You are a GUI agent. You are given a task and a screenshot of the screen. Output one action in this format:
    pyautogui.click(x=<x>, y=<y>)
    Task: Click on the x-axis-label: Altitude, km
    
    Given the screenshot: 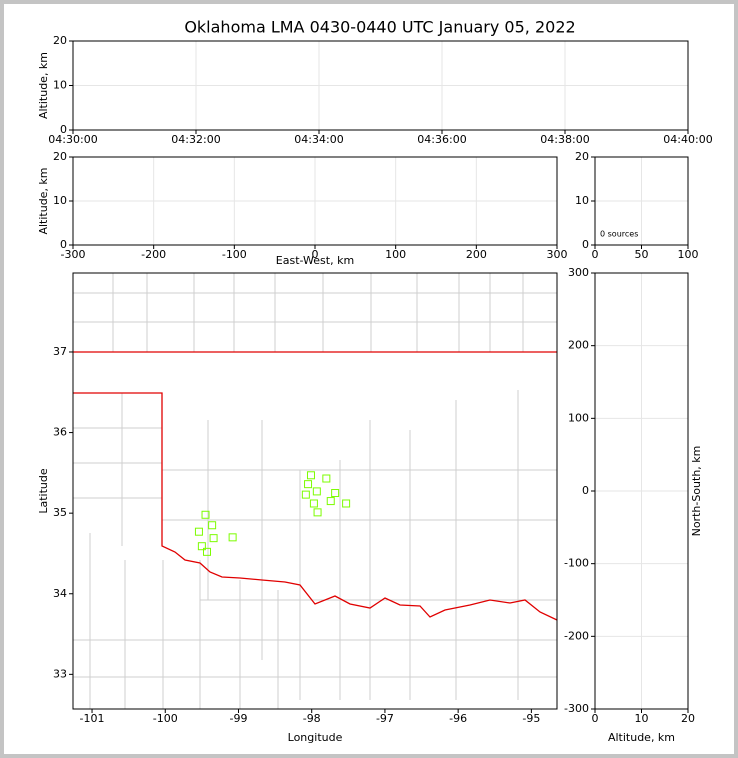 What is the action you would take?
    pyautogui.click(x=641, y=737)
    